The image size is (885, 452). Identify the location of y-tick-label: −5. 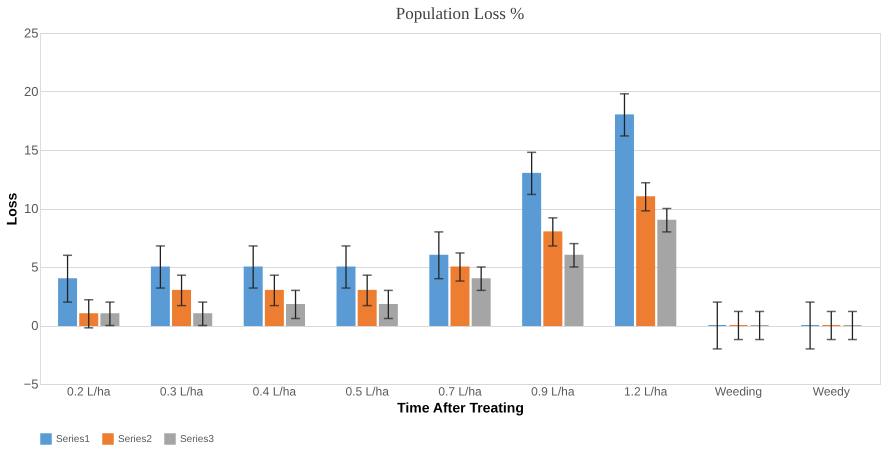
(31, 384).